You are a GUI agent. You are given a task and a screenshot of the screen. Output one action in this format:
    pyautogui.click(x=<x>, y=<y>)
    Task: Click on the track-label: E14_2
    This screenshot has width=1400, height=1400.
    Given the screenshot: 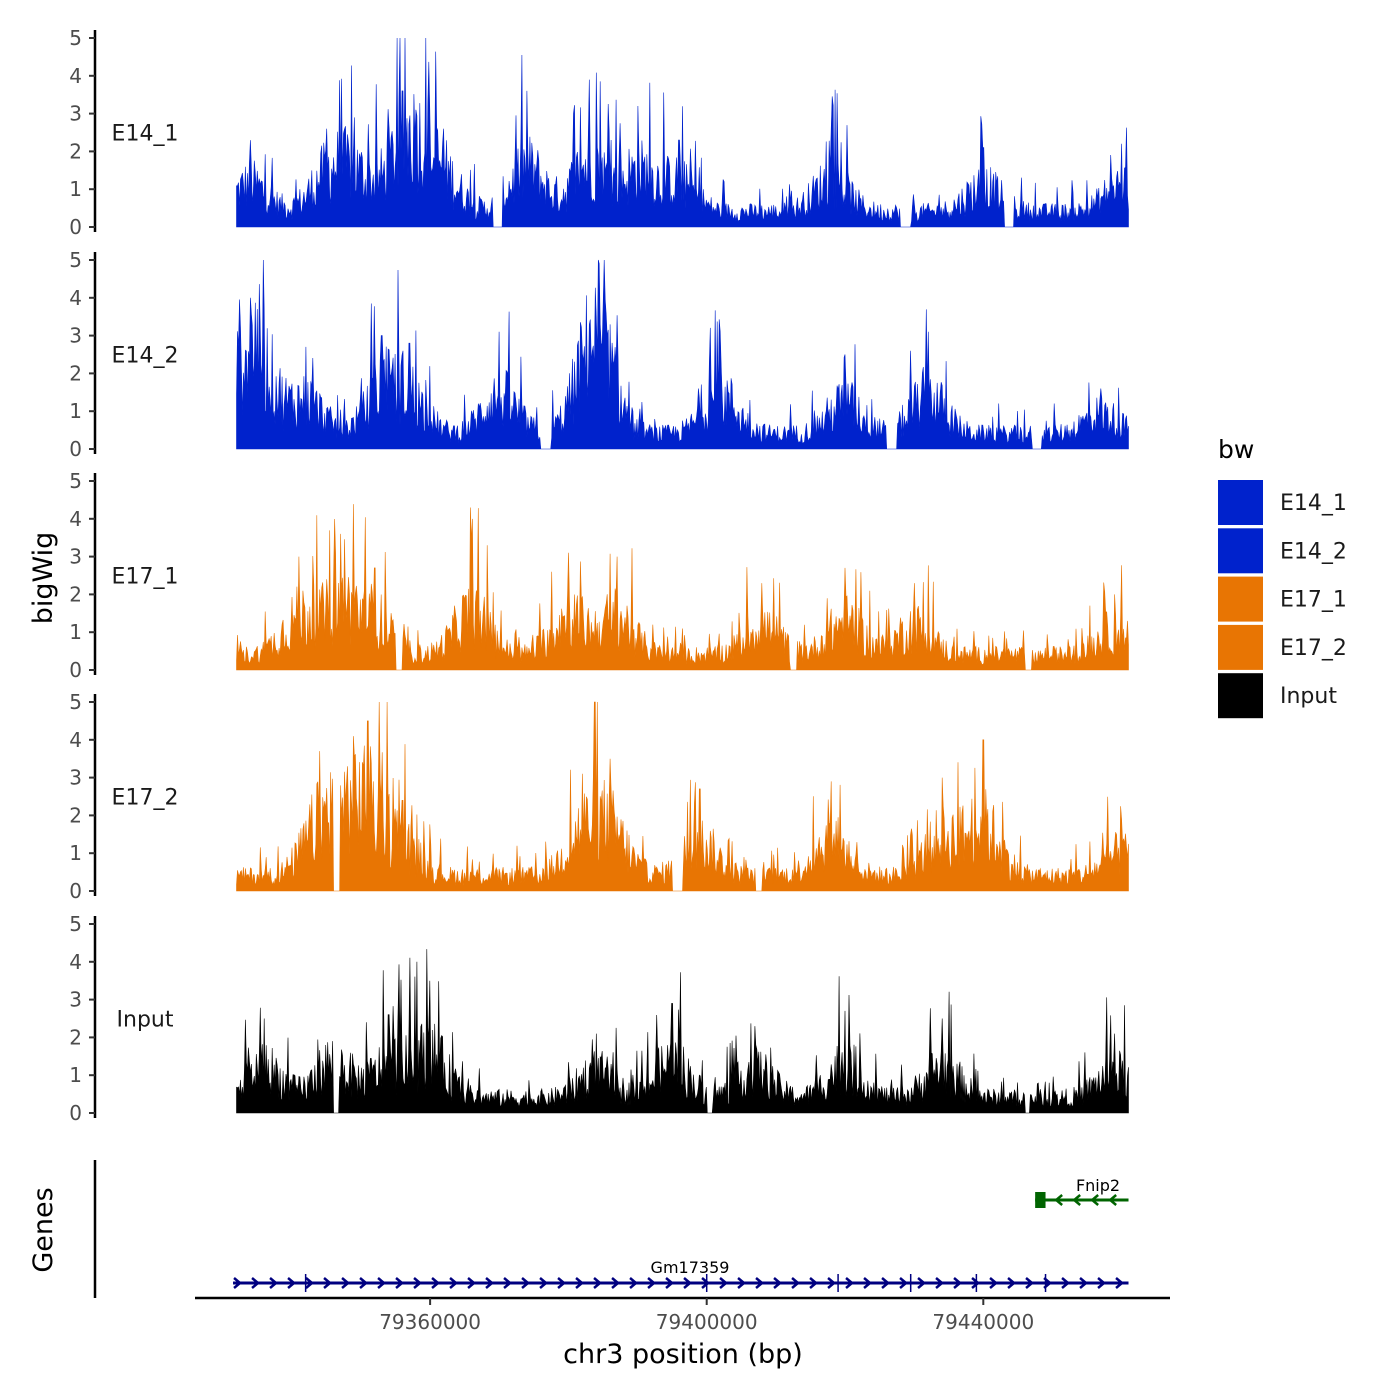 What is the action you would take?
    pyautogui.click(x=145, y=356)
    